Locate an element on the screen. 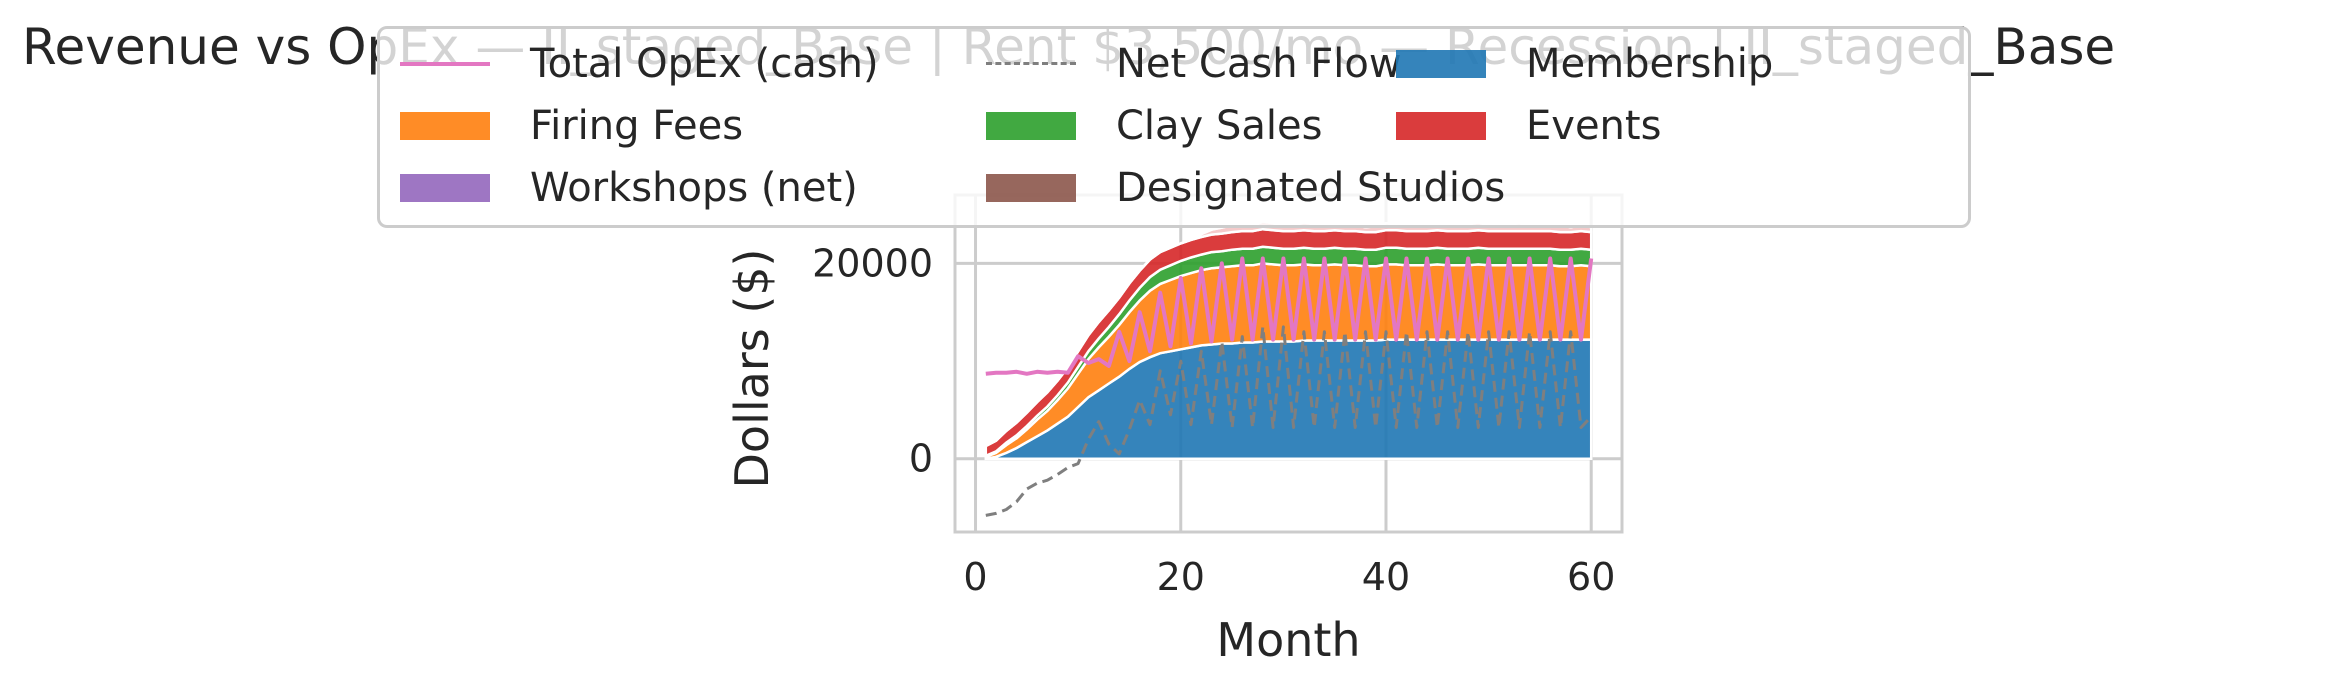 The width and height of the screenshot is (2349, 686). legend-label: Workshops (net) is located at coordinates (694, 188).